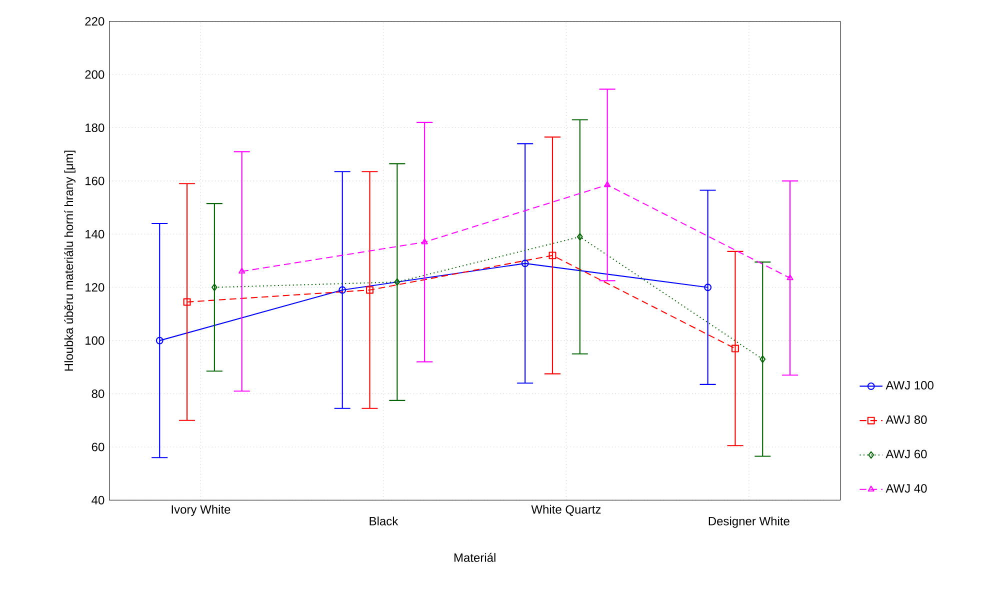 The image size is (995, 594). What do you see at coordinates (384, 521) in the screenshot?
I see `x-tick-label: Black` at bounding box center [384, 521].